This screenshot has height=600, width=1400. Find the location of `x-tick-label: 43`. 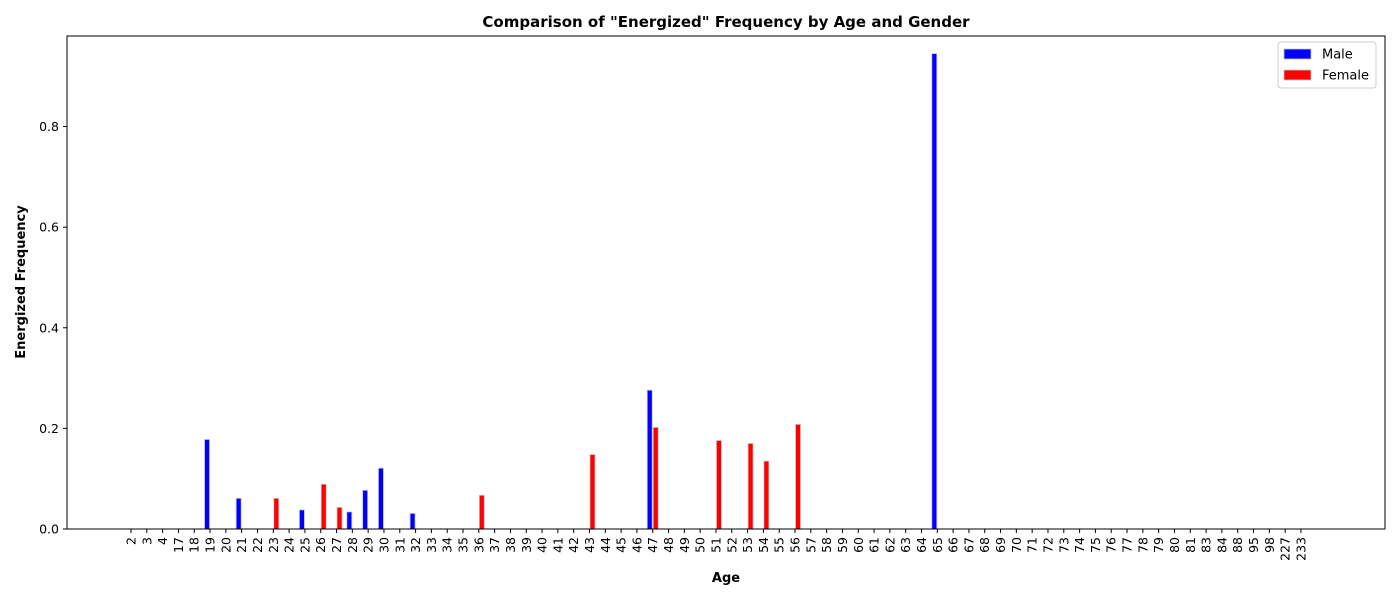

x-tick-label: 43 is located at coordinates (589, 545).